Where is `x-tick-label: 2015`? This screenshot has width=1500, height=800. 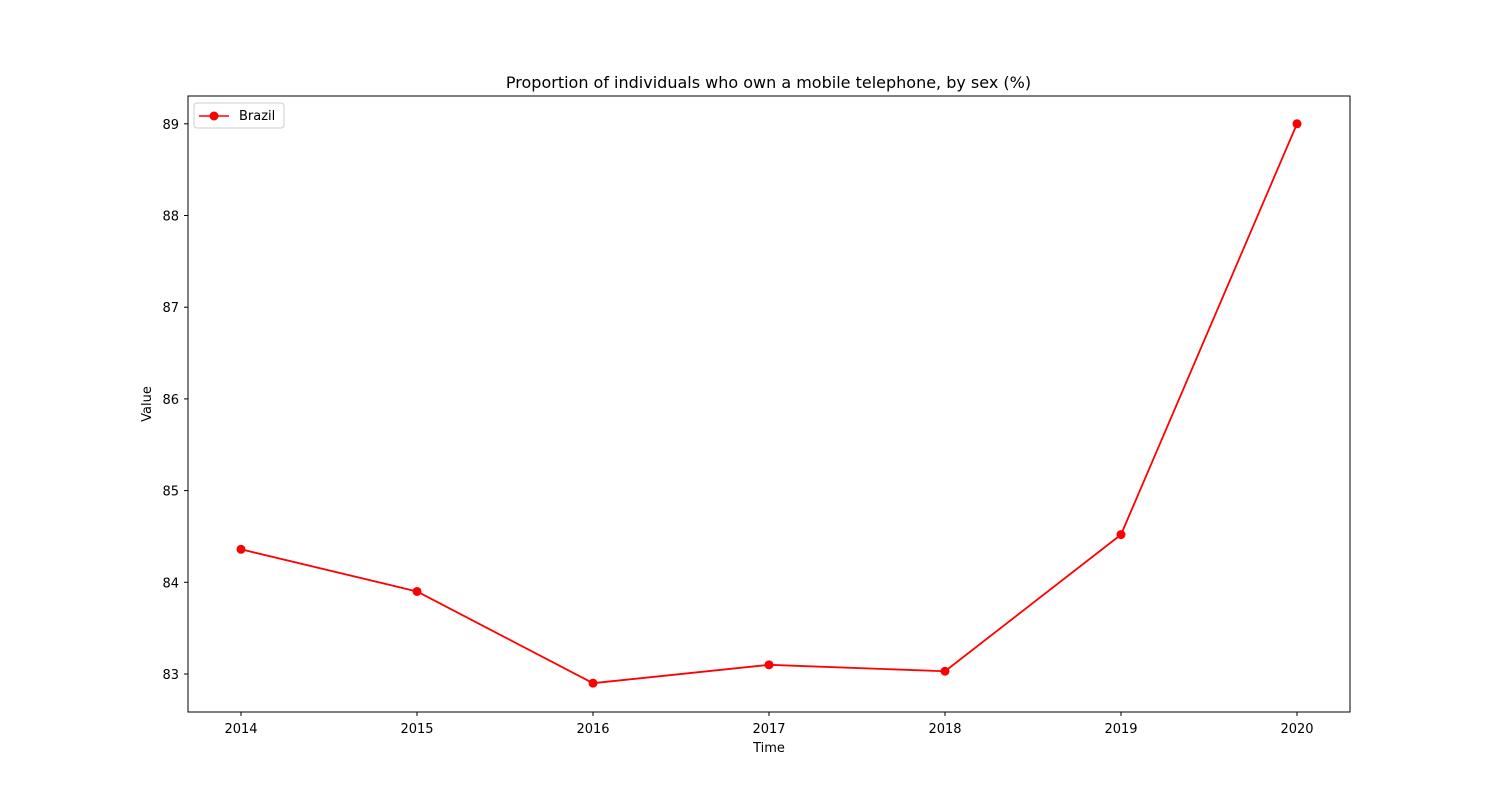
x-tick-label: 2015 is located at coordinates (416, 729).